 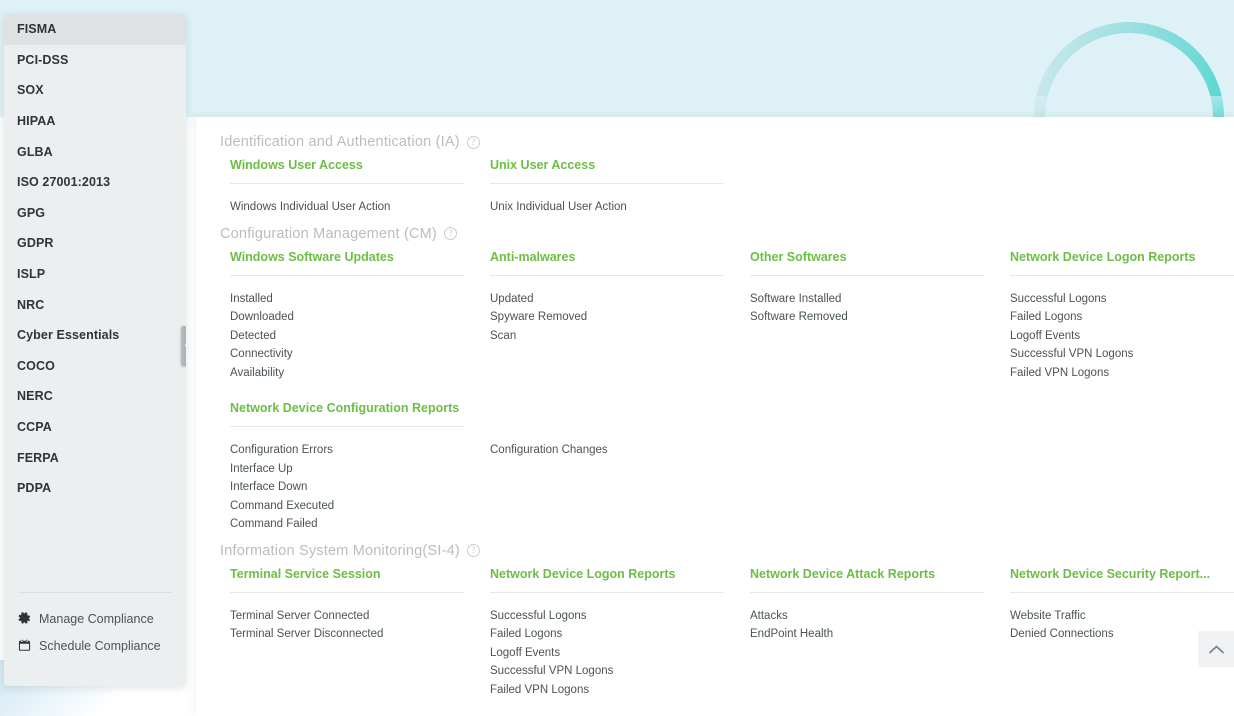 I want to click on report-item: Availability, so click(x=257, y=372).